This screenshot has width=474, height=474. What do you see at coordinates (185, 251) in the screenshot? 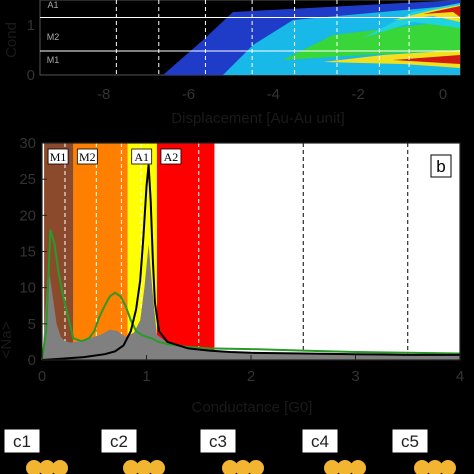
I see `region-a2` at bounding box center [185, 251].